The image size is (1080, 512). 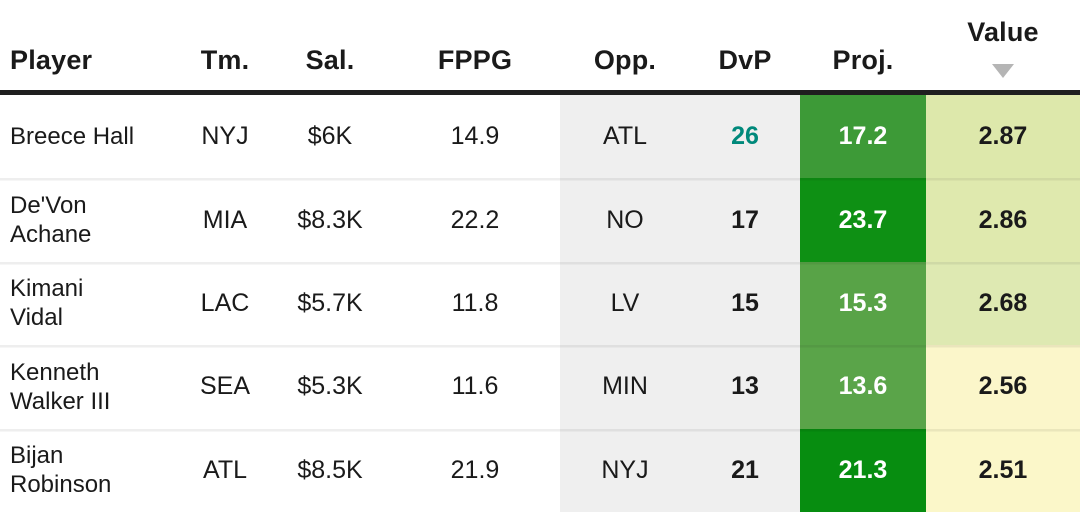 I want to click on sort-descending-triangle-icon, so click(x=1003, y=71).